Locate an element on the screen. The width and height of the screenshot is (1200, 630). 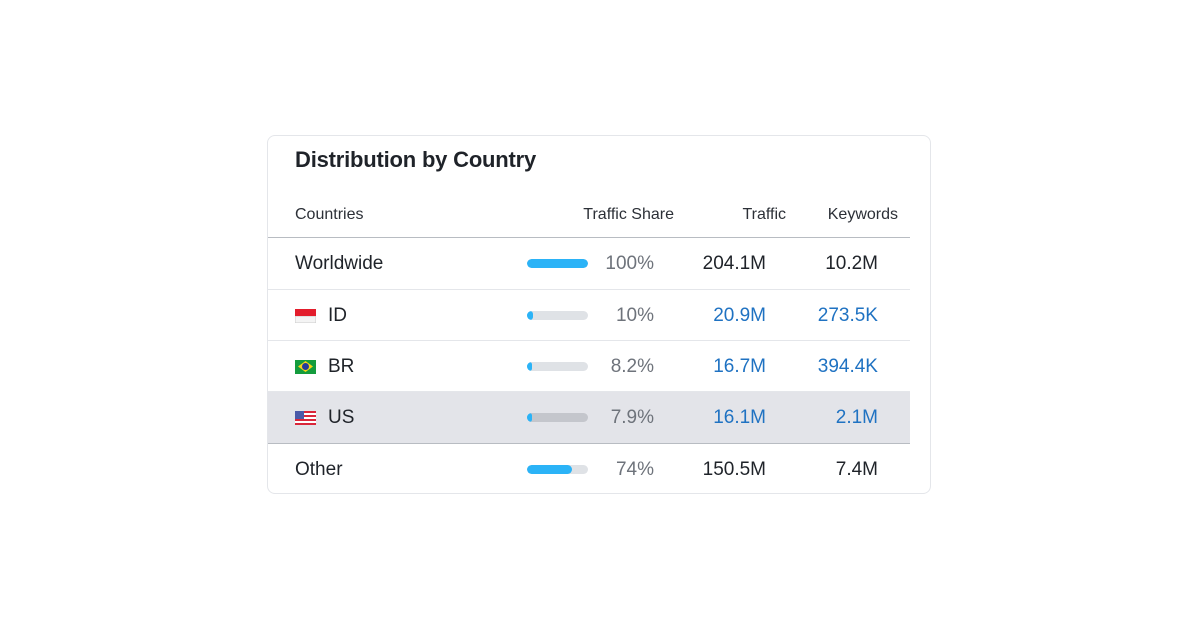
table-row-id: ID 10% 20.9M 273.5K is located at coordinates (589, 314).